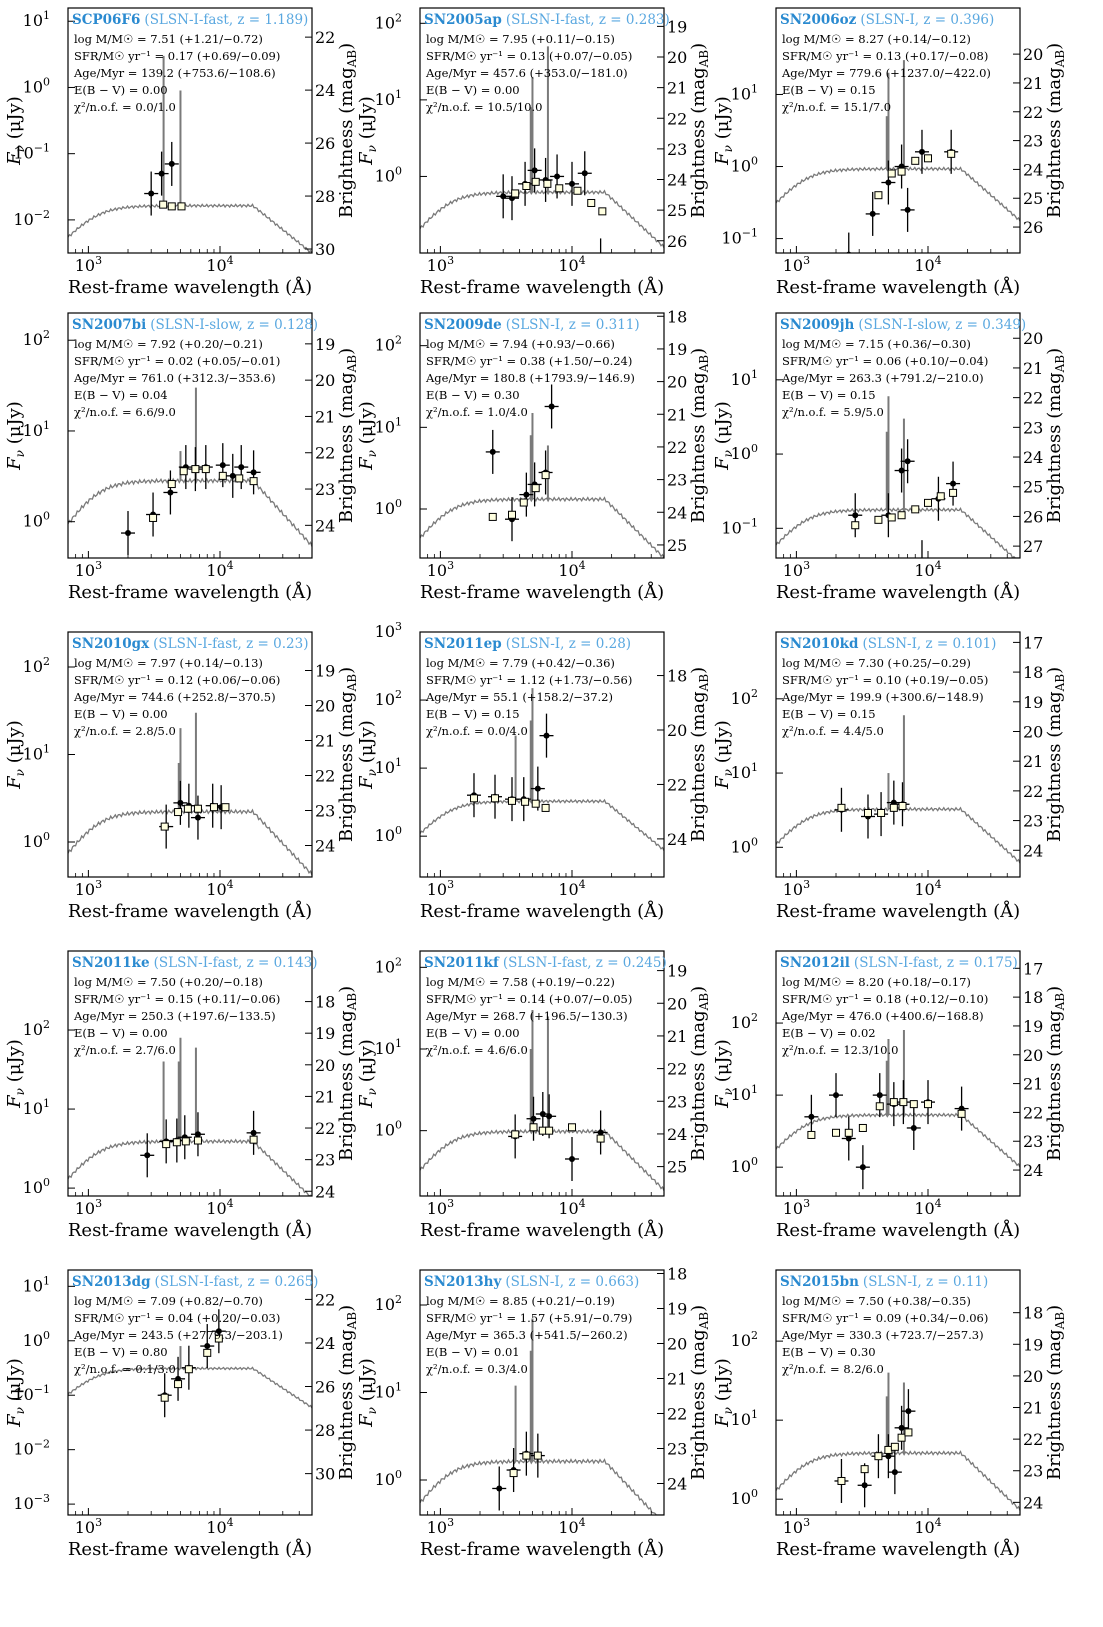 Image resolution: width=1103 pixels, height=1627 pixels. I want to click on panel-title: SN2009de (SLSN-I, z = 0.311), so click(532, 325).